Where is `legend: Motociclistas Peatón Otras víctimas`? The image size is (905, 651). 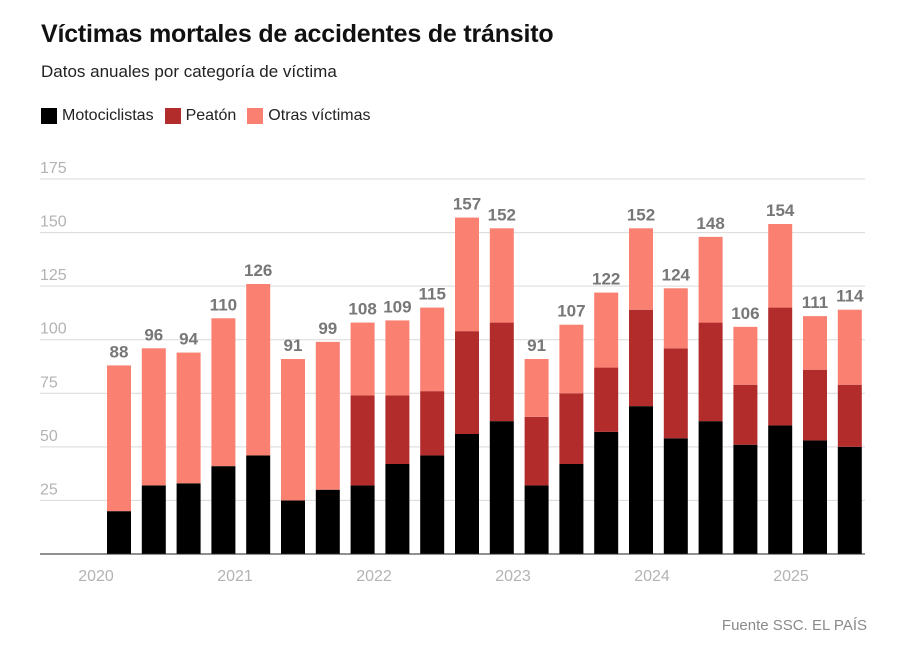 legend: Motociclistas Peatón Otras víctimas is located at coordinates (211, 116).